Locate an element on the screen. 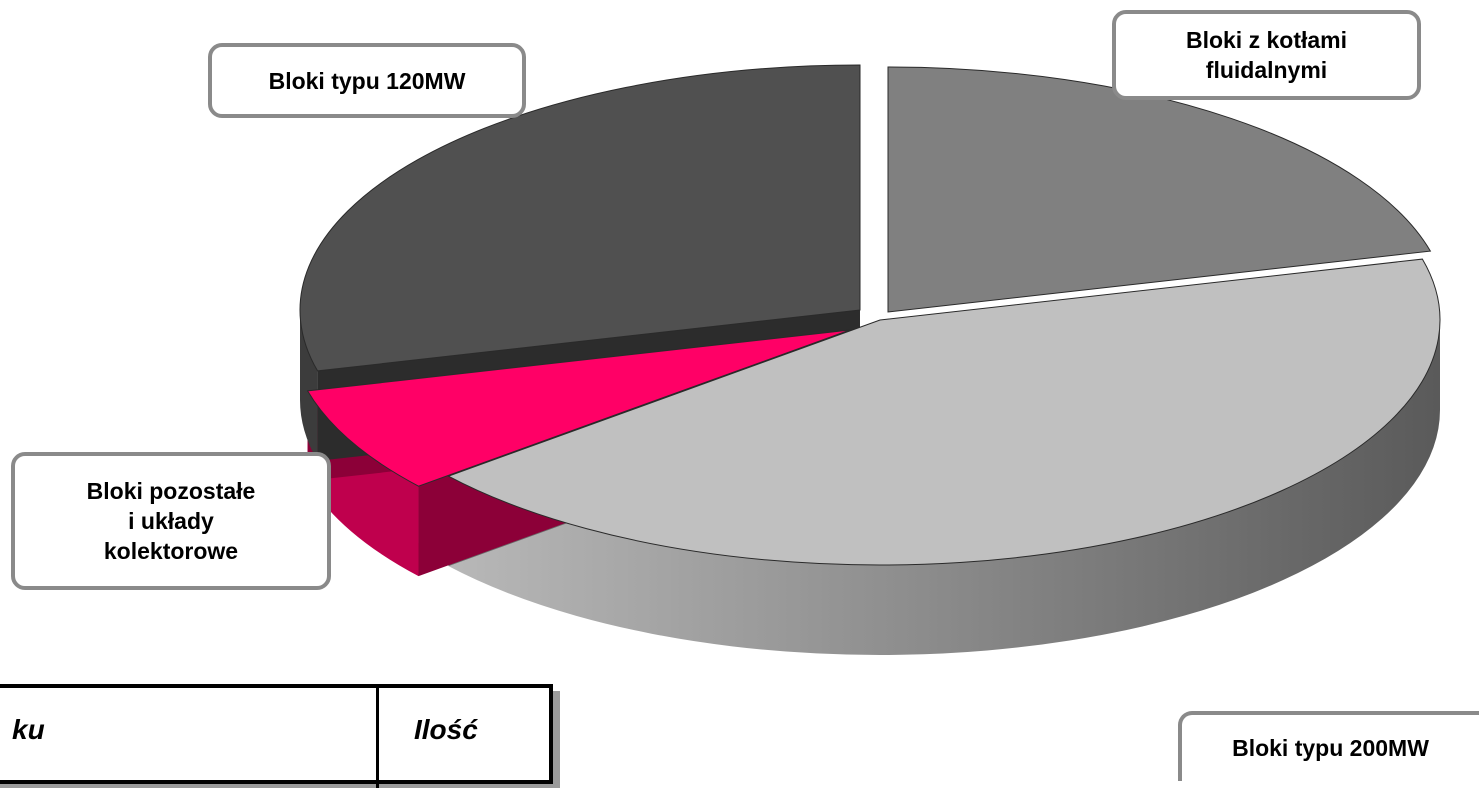 The image size is (1479, 788). callout-fluidized-boiler-blocks: Bloki z kotłami fluidalnymi is located at coordinates (1266, 55).